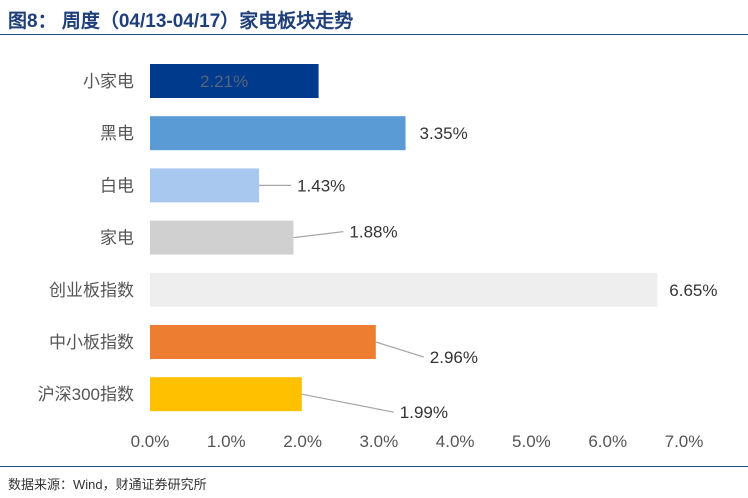 The height and width of the screenshot is (498, 748). Describe the element at coordinates (321, 185) in the screenshot. I see `value-label: 1.43%` at that location.